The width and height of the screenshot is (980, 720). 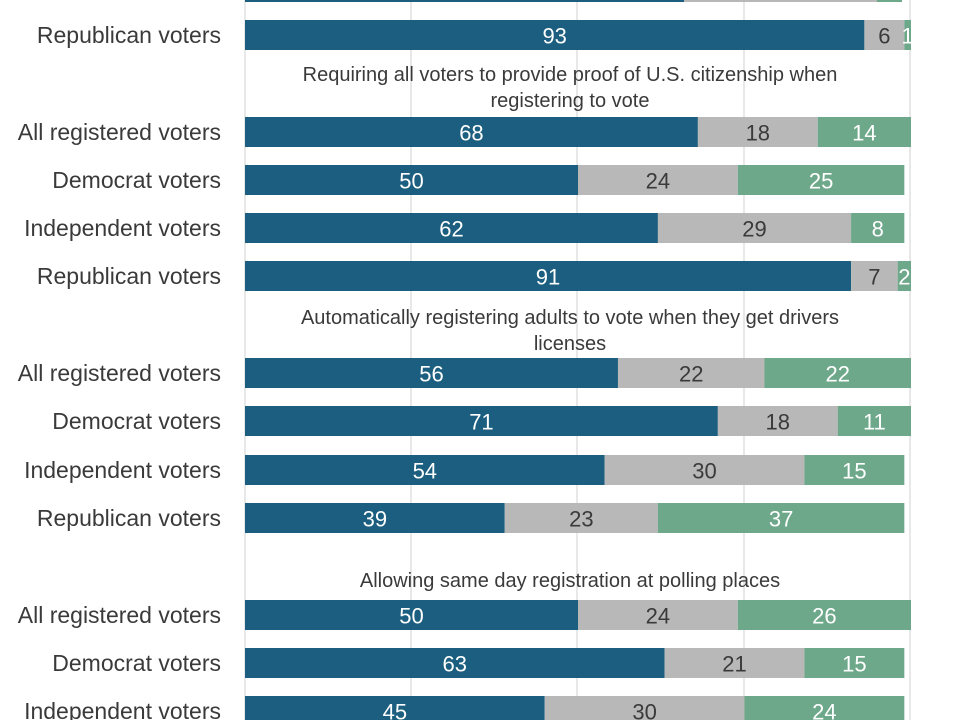 I want to click on value-label: 21, so click(x=734, y=664).